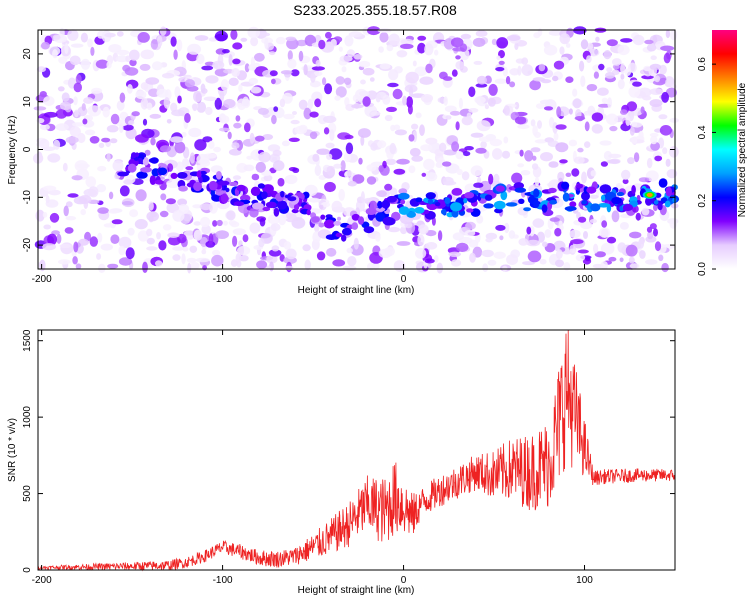  What do you see at coordinates (27, 149) in the screenshot?
I see `y-tick-label: 0` at bounding box center [27, 149].